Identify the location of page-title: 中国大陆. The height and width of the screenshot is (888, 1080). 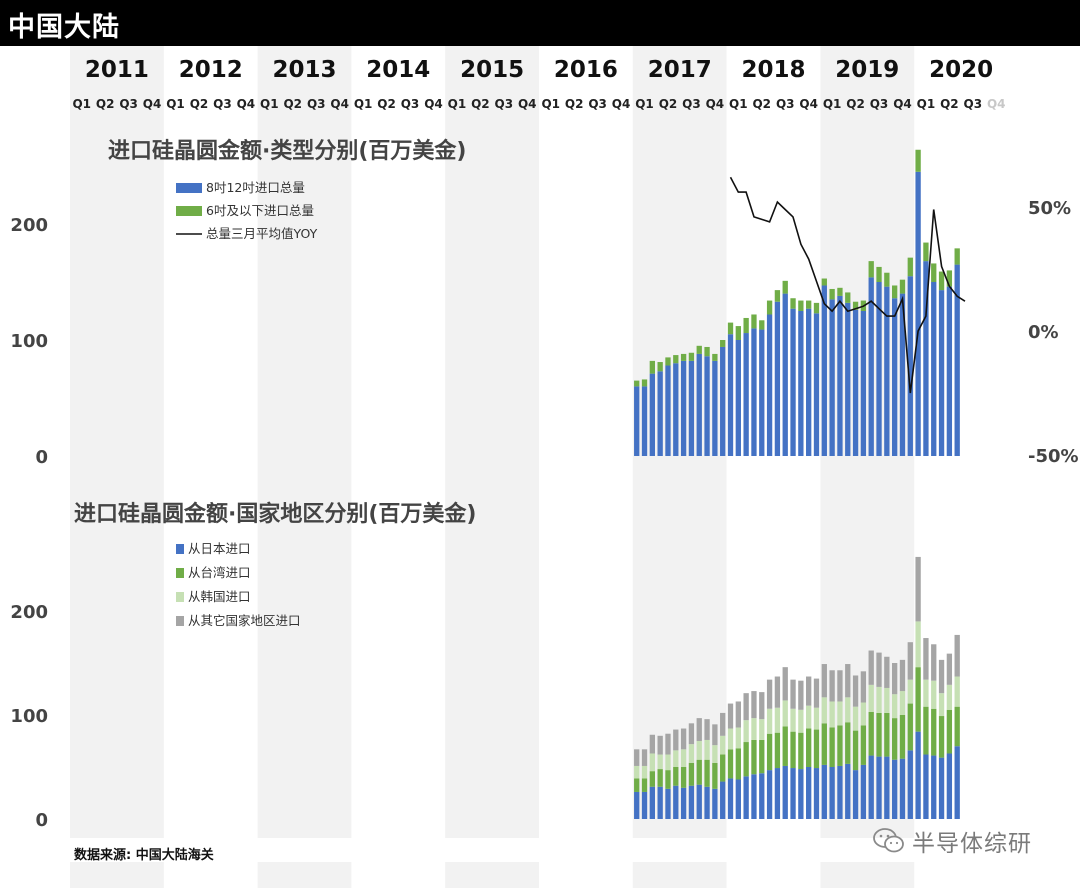
(64, 27).